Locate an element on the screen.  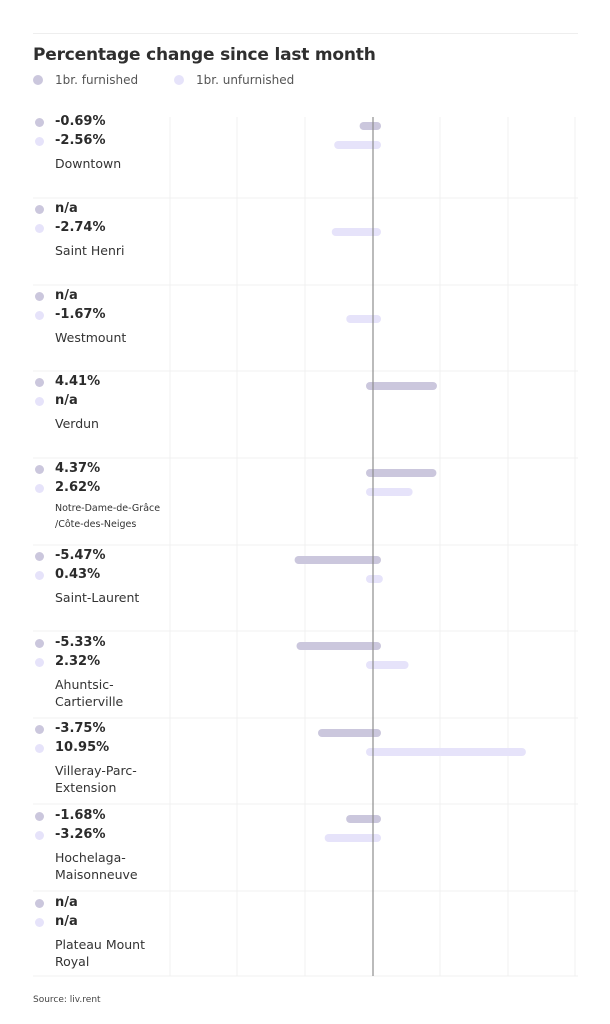
category-name-line1: Downtown is located at coordinates (88, 163).